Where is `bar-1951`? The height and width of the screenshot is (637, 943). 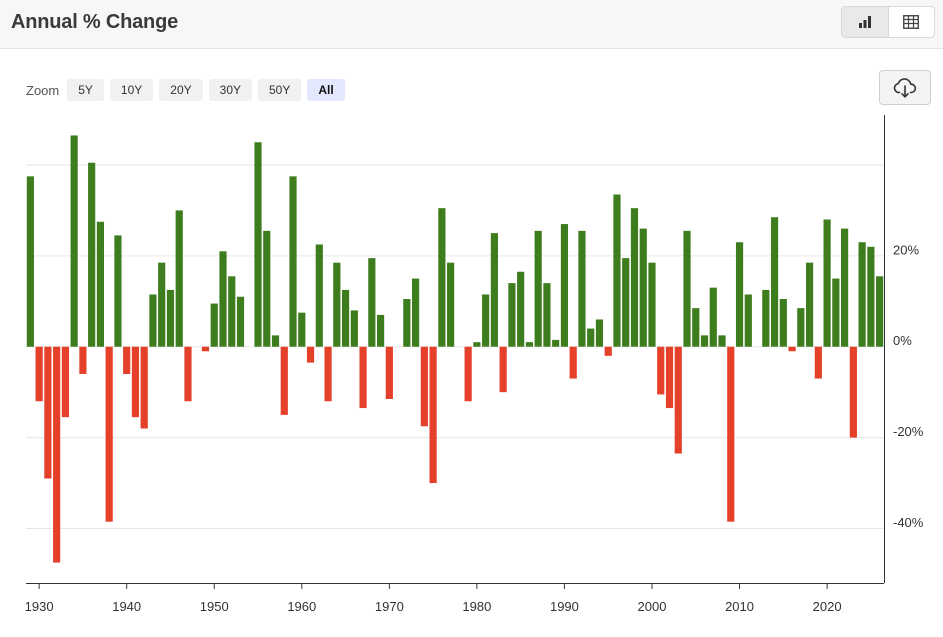 bar-1951 is located at coordinates (223, 299).